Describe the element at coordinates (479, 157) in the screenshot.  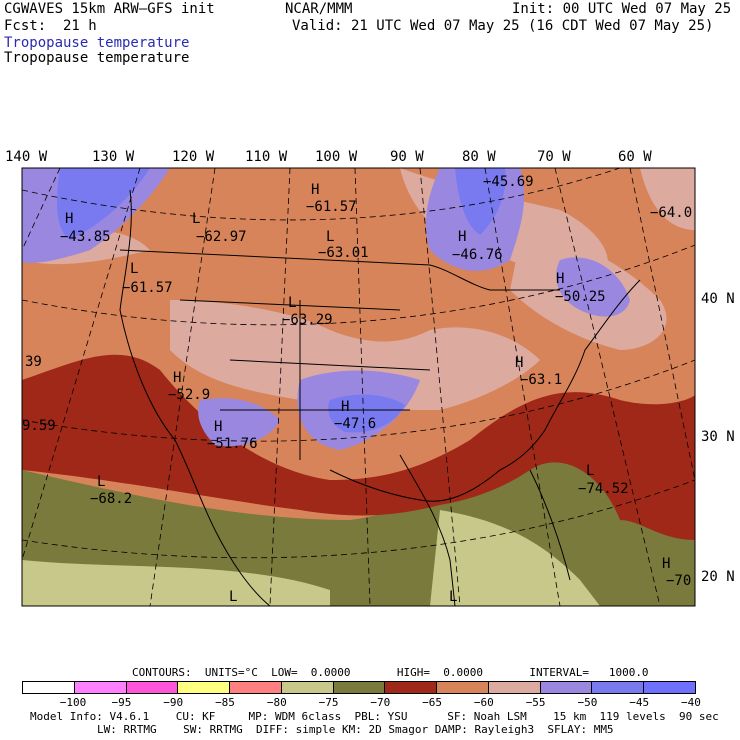
I see `lon-label-80w: 80 W` at that location.